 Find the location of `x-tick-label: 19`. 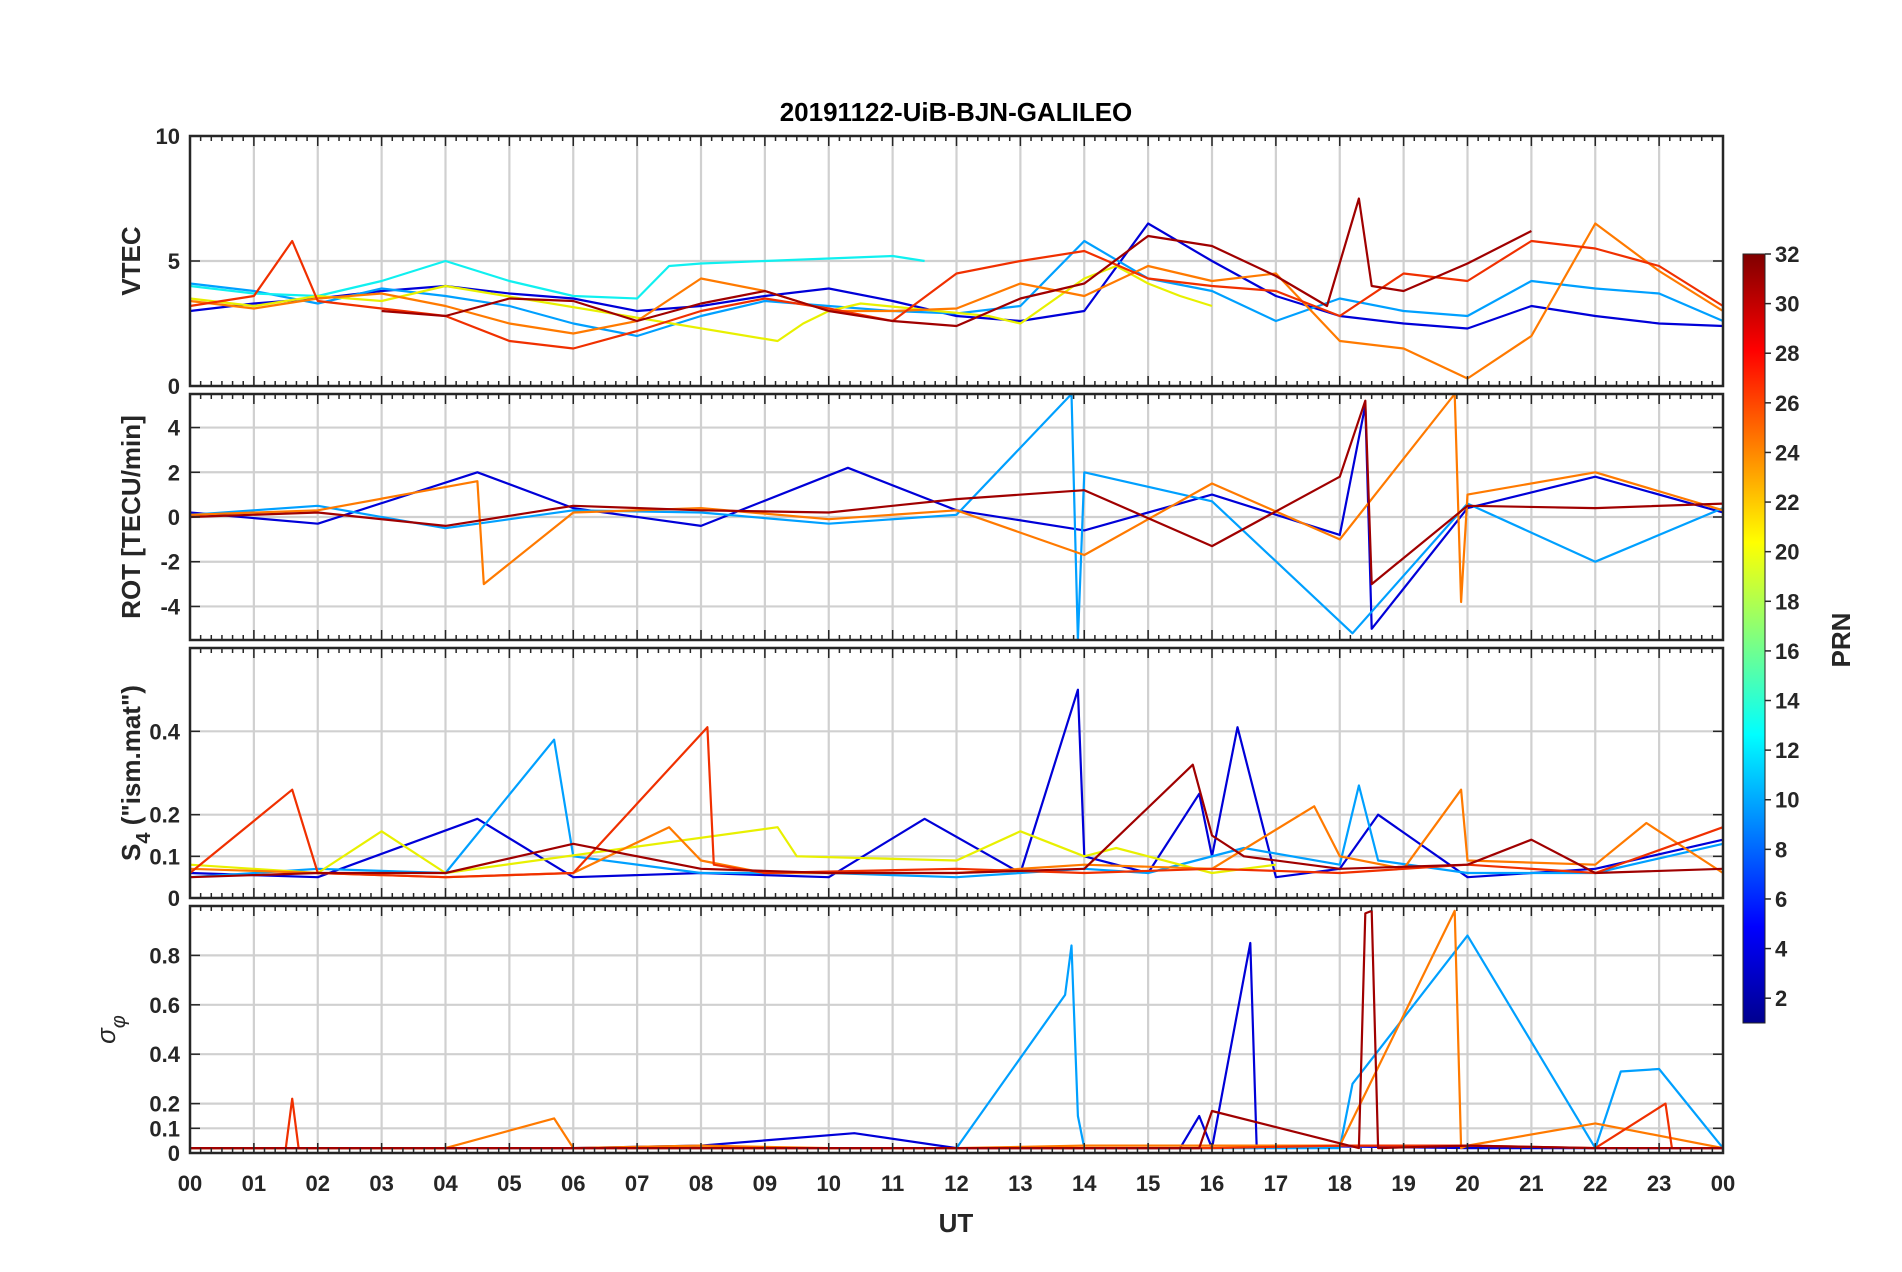

x-tick-label: 19 is located at coordinates (1403, 1183).